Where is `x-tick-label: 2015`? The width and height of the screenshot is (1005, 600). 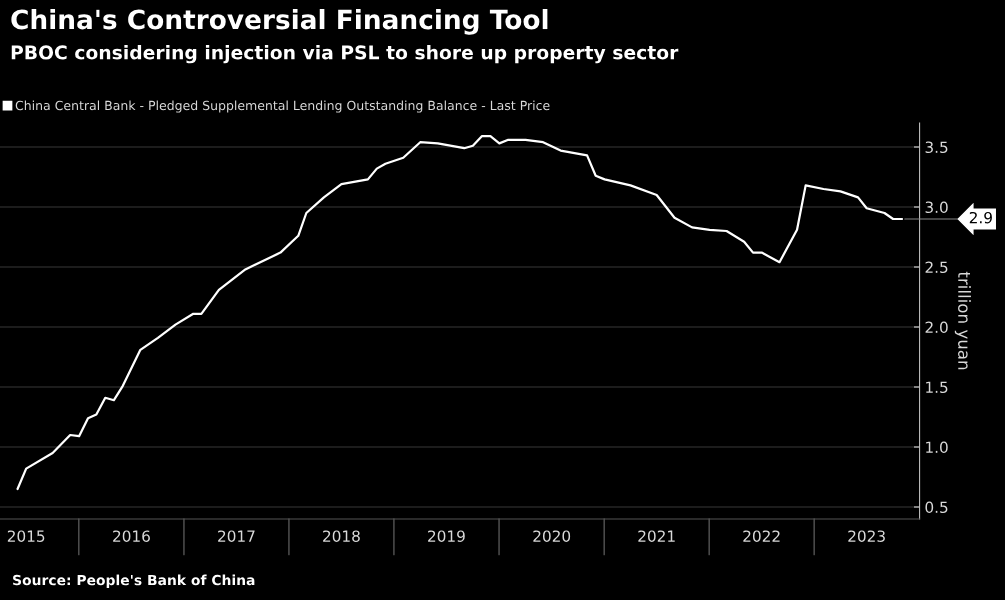
x-tick-label: 2015 is located at coordinates (26, 536).